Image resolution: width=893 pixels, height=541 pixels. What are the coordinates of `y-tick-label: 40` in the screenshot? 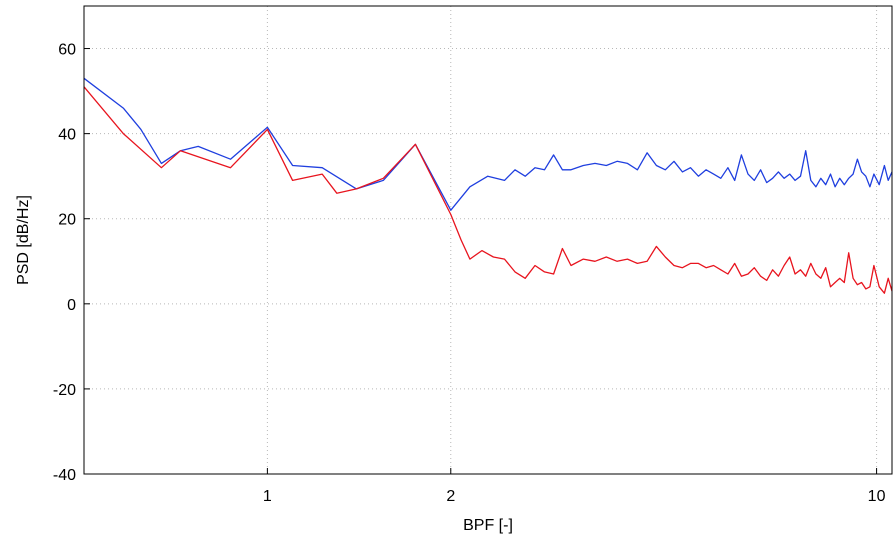 It's located at (67, 135).